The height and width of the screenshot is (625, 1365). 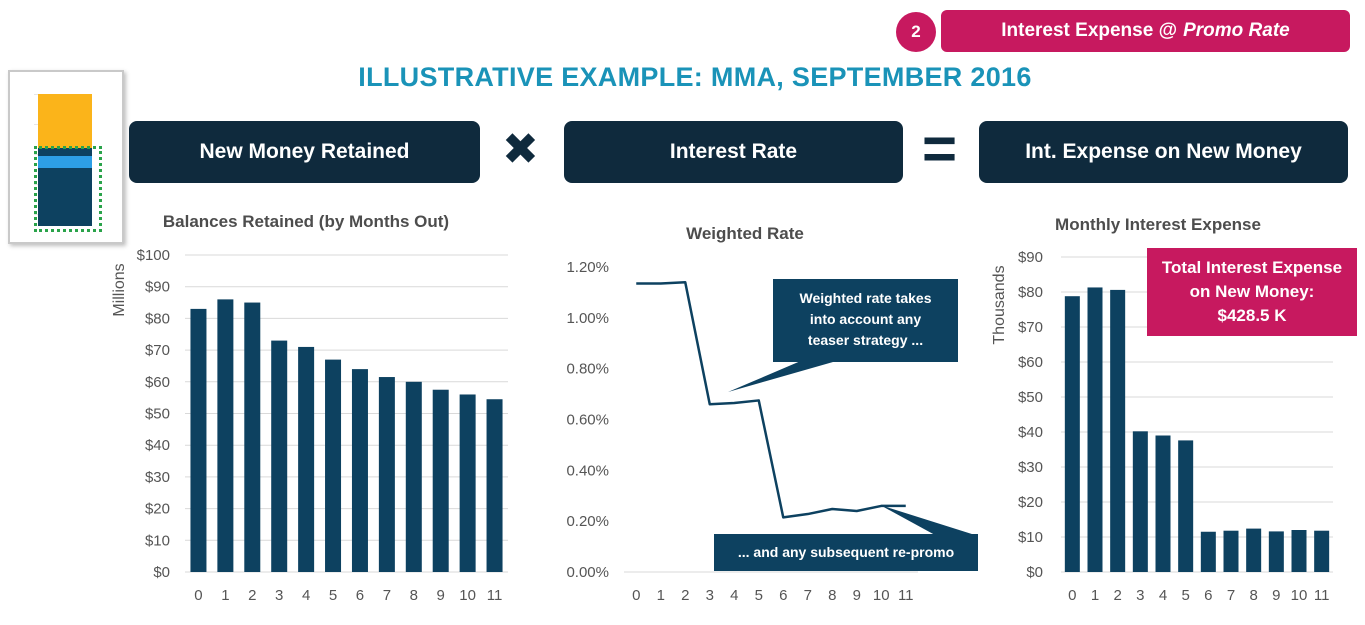 What do you see at coordinates (119, 289) in the screenshot?
I see `y-axis-label: Millions` at bounding box center [119, 289].